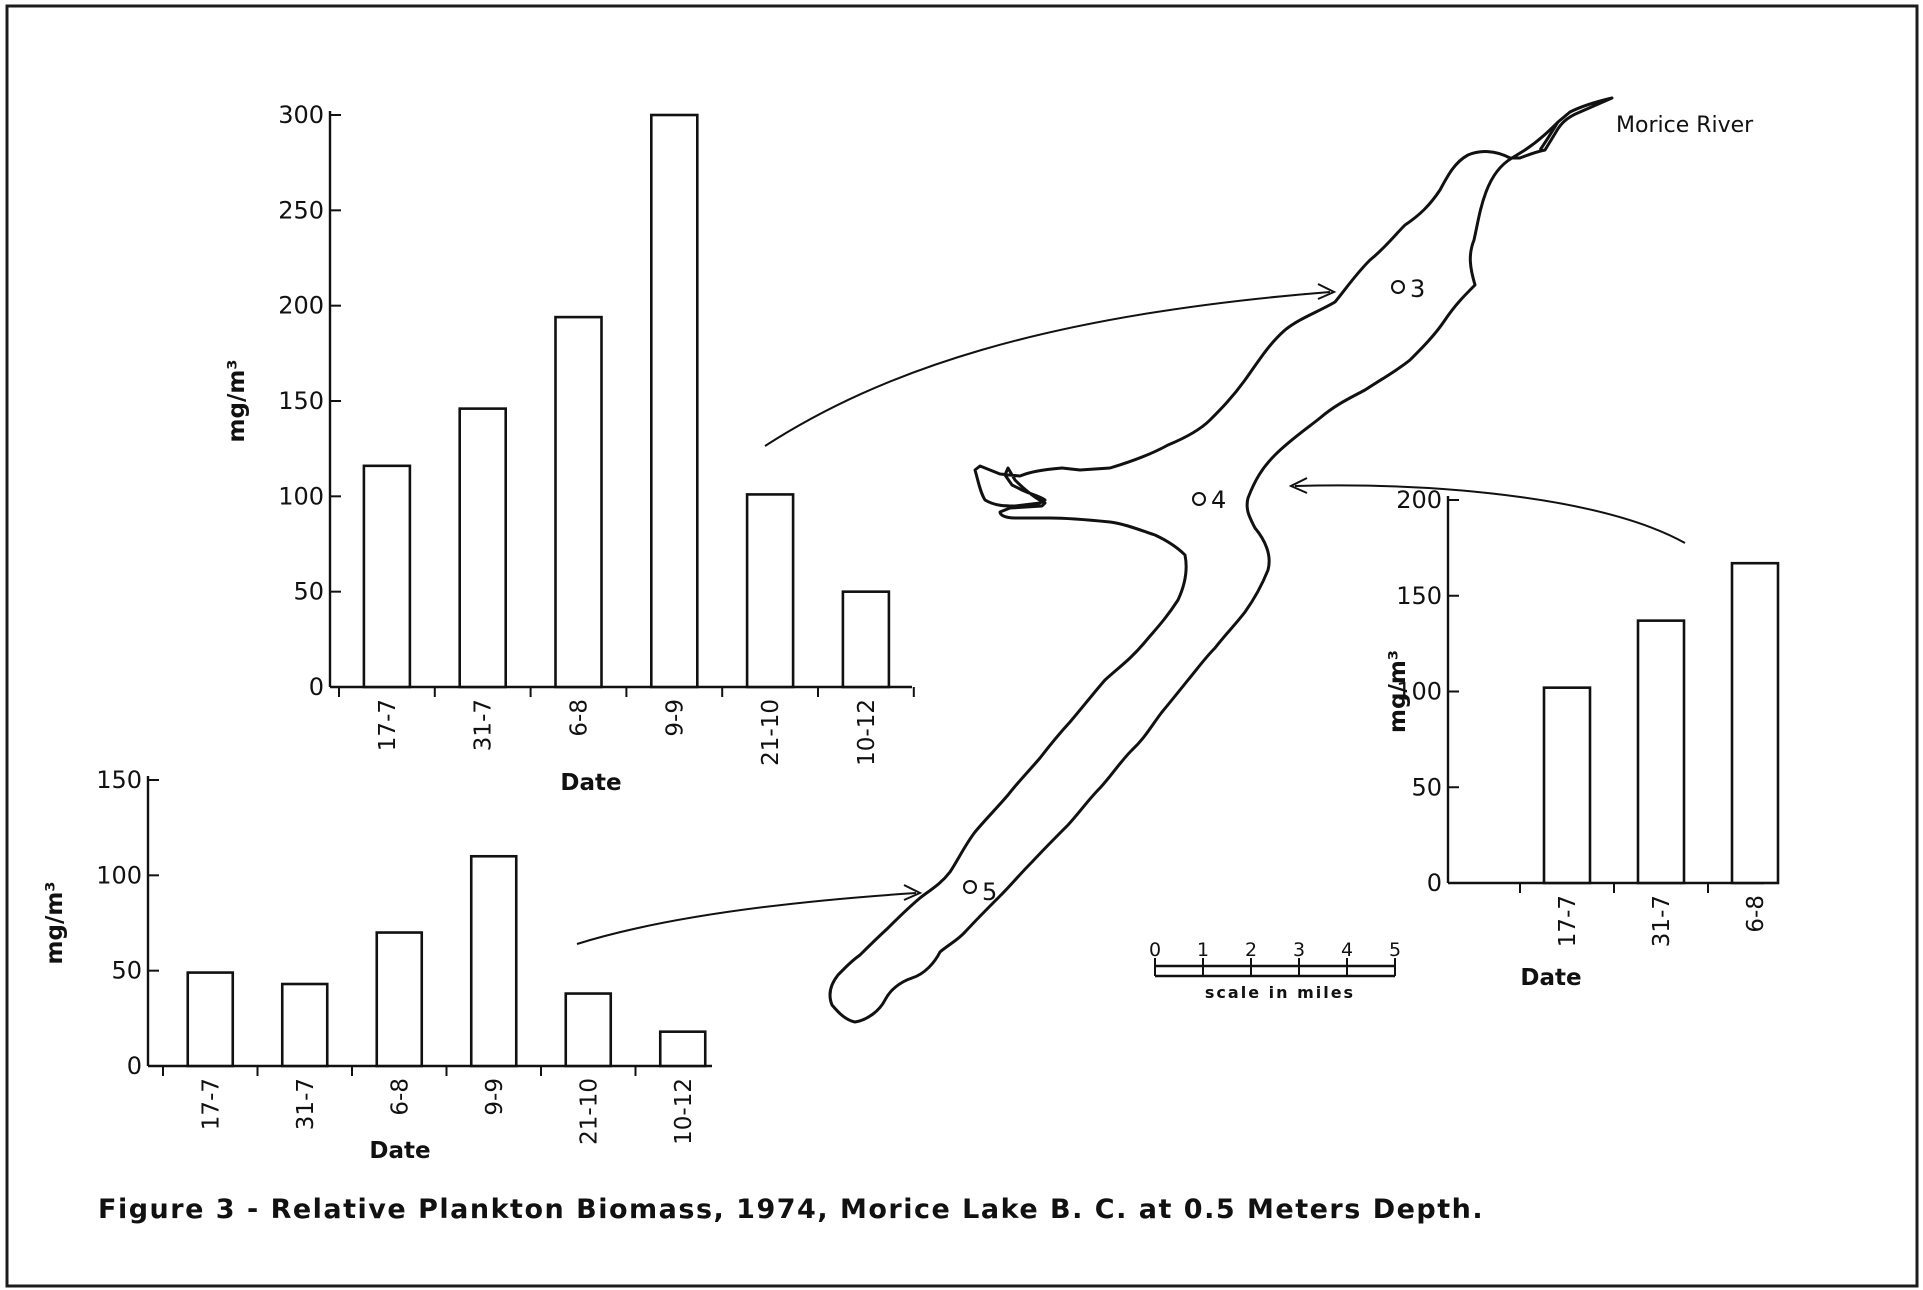  What do you see at coordinates (388, 725) in the screenshot?
I see `chart-1-xtick-label: 17-7` at bounding box center [388, 725].